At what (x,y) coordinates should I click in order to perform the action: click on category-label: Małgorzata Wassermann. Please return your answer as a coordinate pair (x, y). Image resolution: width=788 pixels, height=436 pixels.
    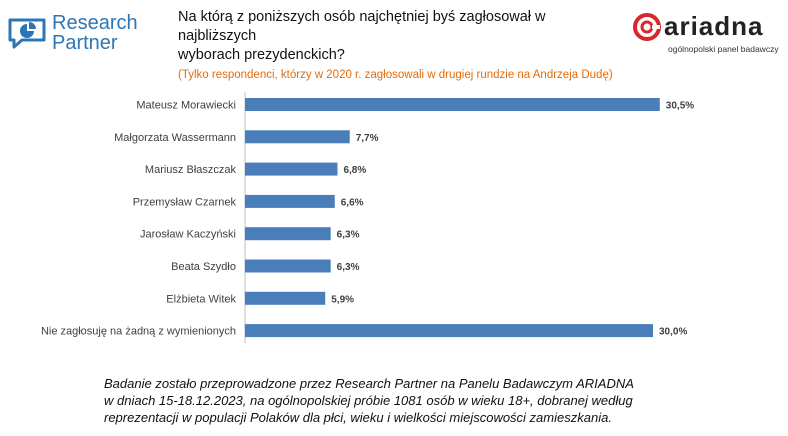
    Looking at the image, I should click on (175, 138).